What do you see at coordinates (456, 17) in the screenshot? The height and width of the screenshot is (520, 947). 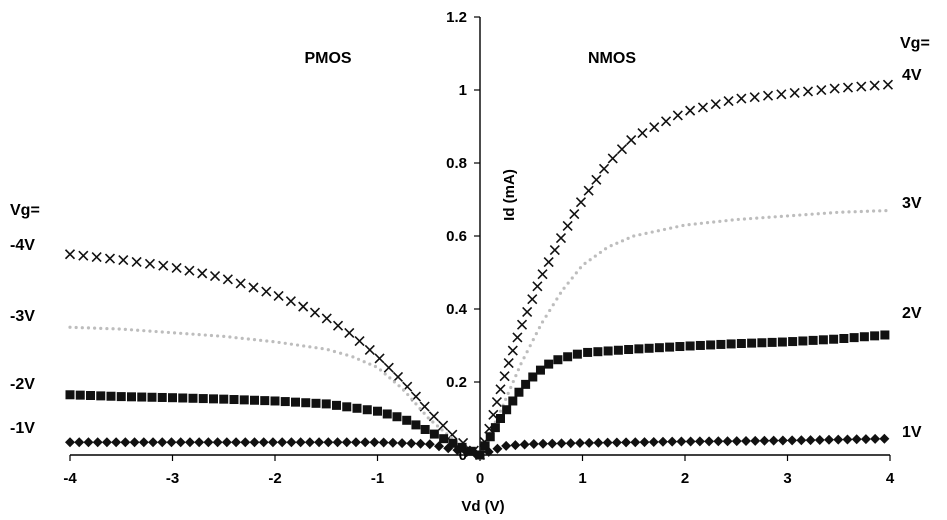 I see `y-tick-label: 1.2` at bounding box center [456, 17].